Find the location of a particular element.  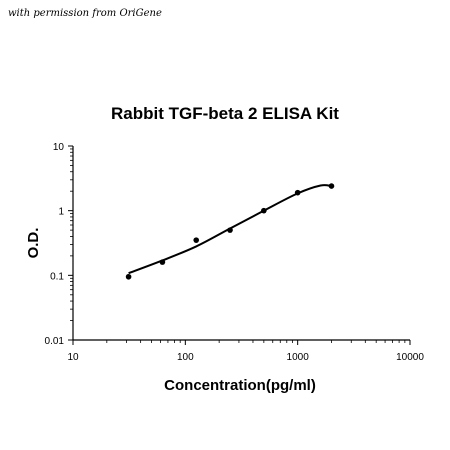

x-tick-label: 10000 is located at coordinates (410, 357).